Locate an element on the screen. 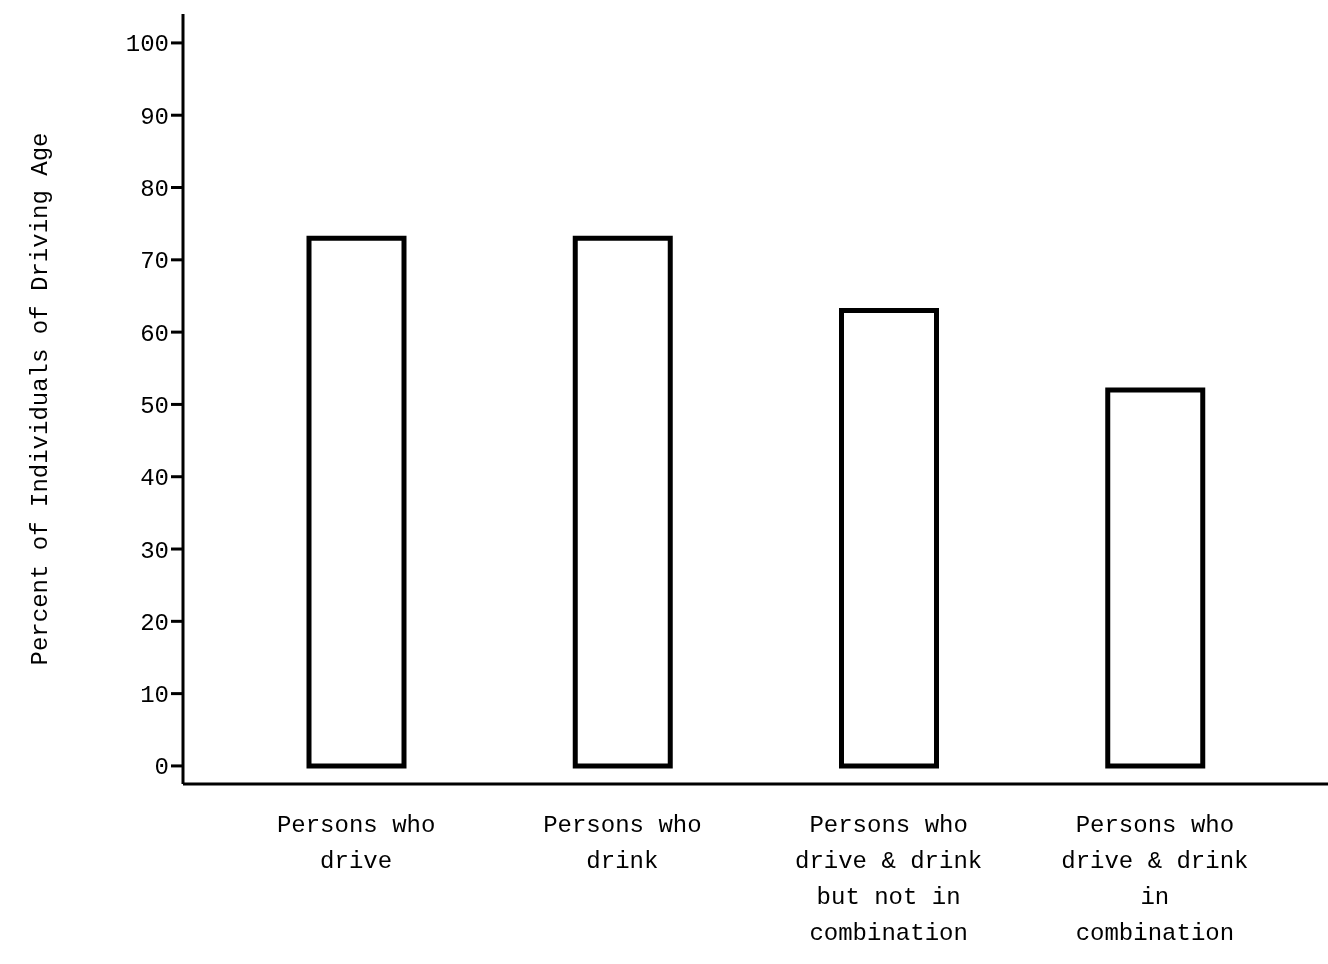 This screenshot has width=1328, height=964. x-tick-label: Persons who drive & drink but not in combination is located at coordinates (889, 879).